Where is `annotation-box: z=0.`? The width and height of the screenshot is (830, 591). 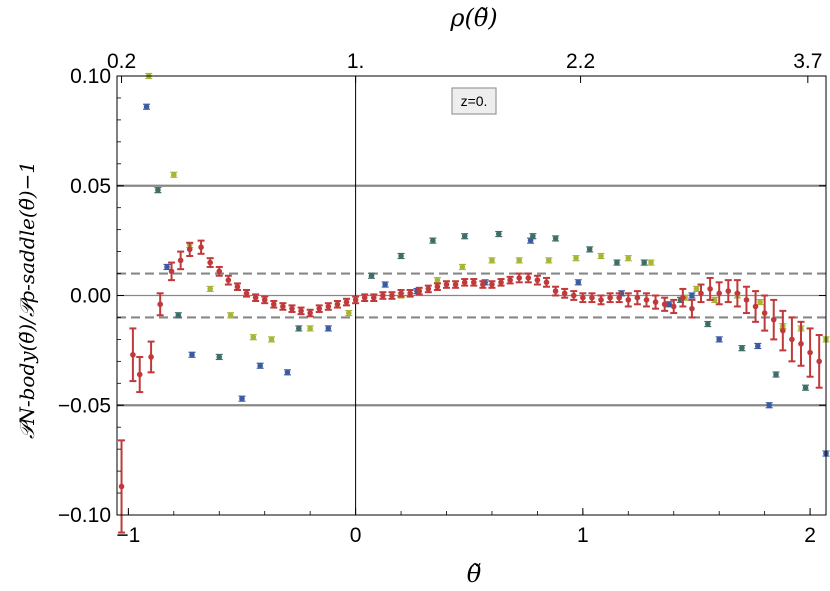 annotation-box: z=0. is located at coordinates (474, 101).